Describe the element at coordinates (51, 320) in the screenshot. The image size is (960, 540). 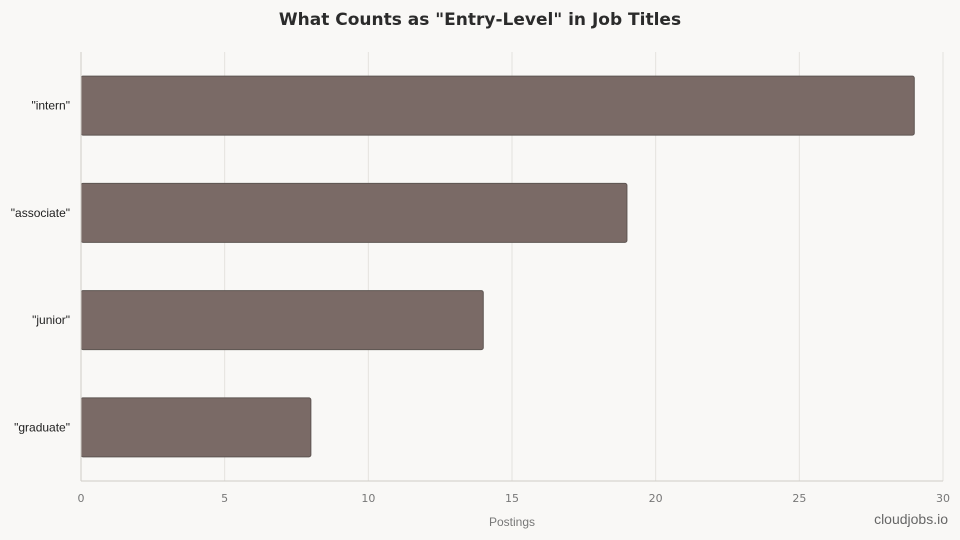
I see `category-label: "junior"` at that location.